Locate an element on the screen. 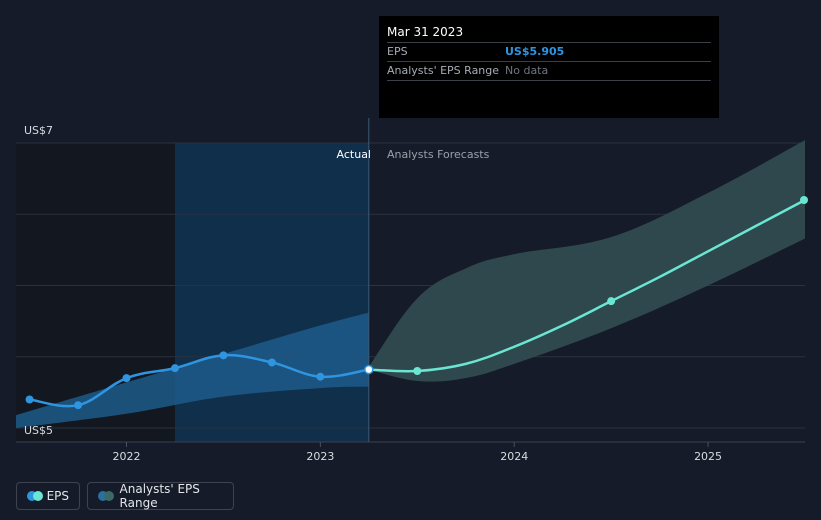  tooltip-range-value: No data is located at coordinates (527, 70).